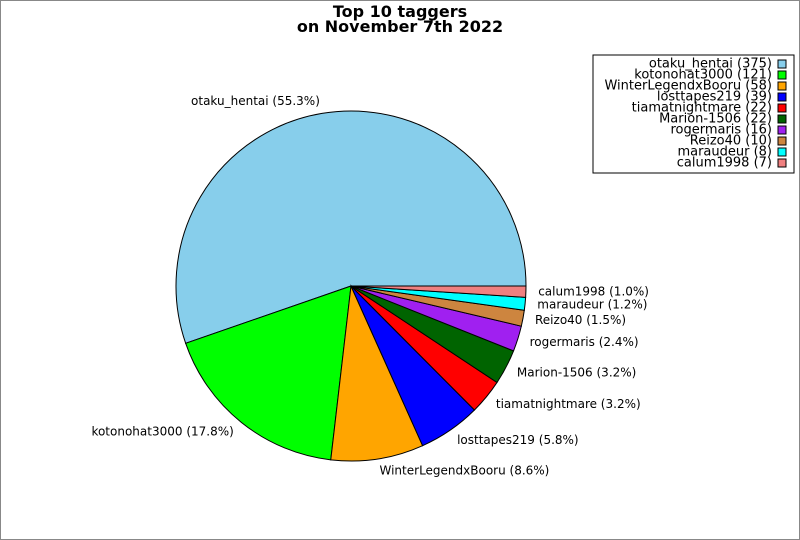 This screenshot has width=800, height=540. What do you see at coordinates (782, 86) in the screenshot?
I see `legend-swatch-winterlegendxbooru` at bounding box center [782, 86].